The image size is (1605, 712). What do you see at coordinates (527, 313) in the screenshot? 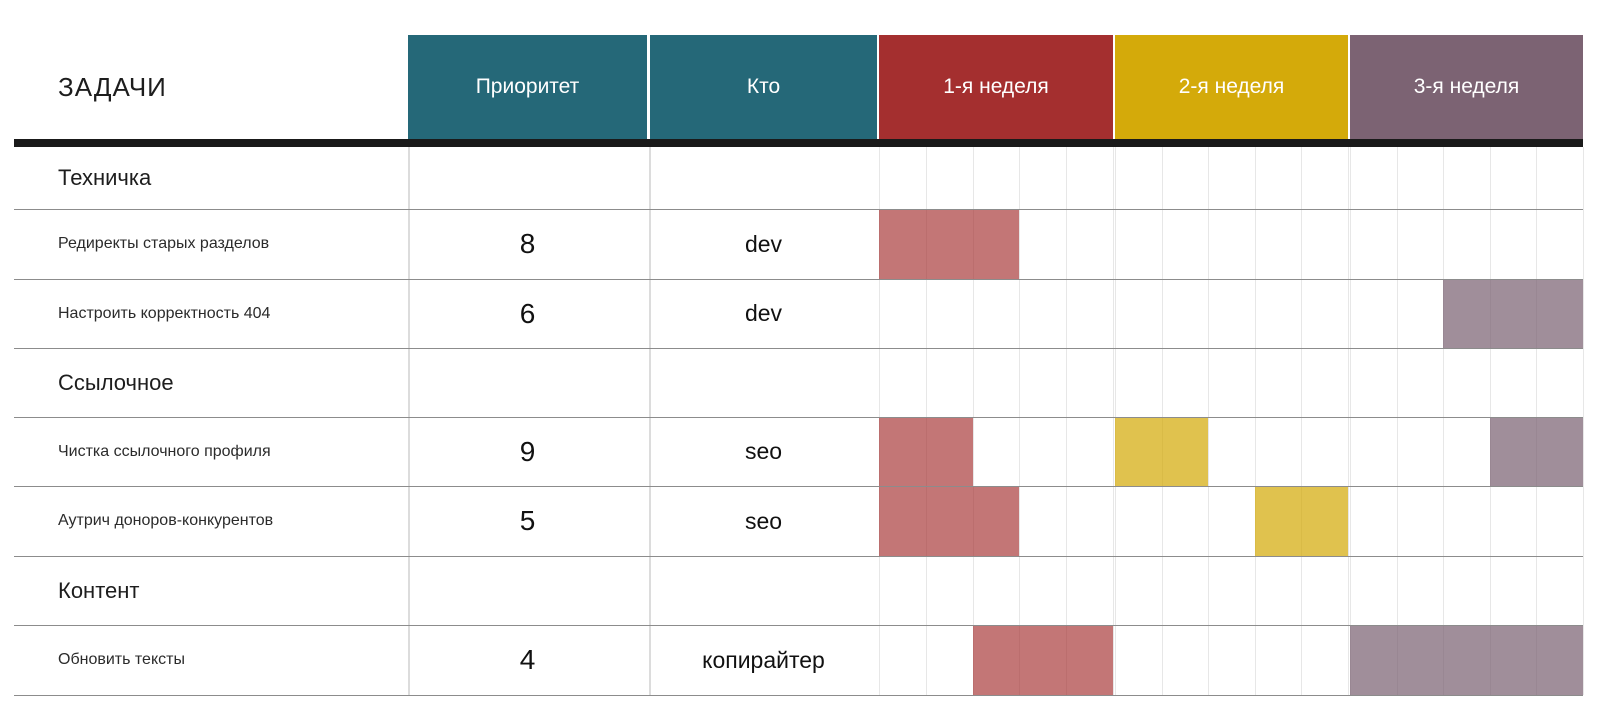
I see `task-priority-value: 6` at bounding box center [527, 313].